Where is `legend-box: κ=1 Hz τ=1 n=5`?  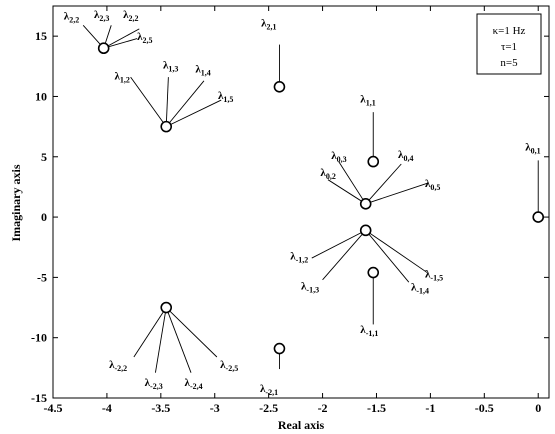
legend-box: κ=1 Hz τ=1 n=5 is located at coordinates (509, 44).